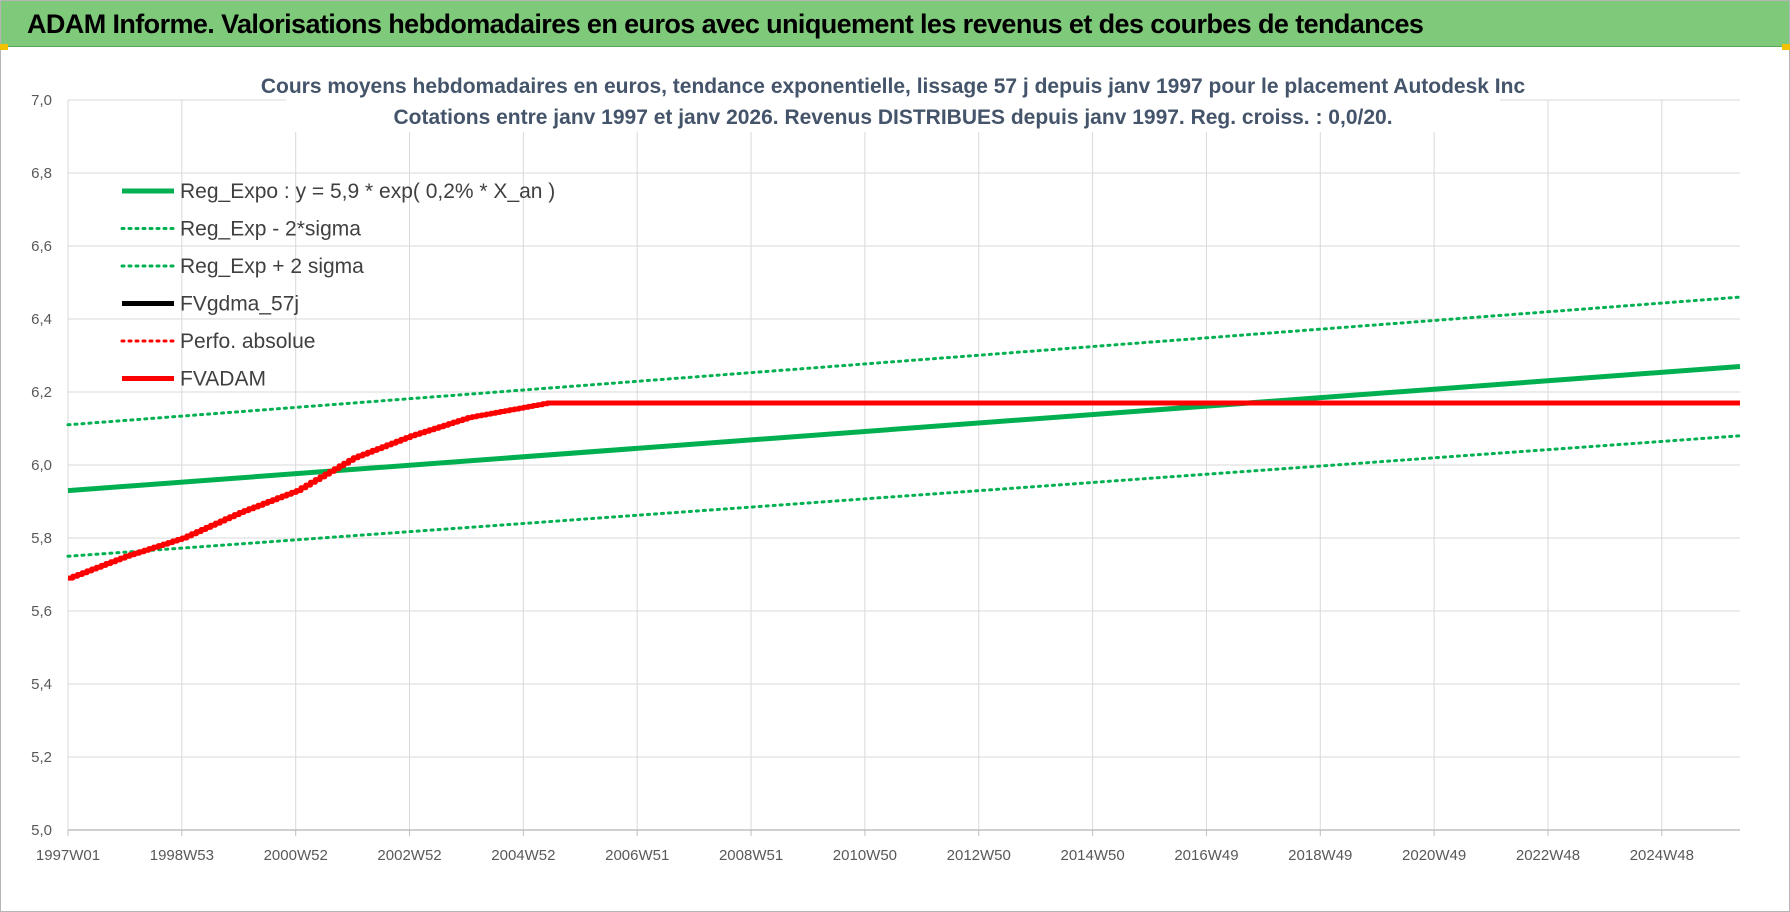 Image resolution: width=1790 pixels, height=912 pixels. What do you see at coordinates (637, 855) in the screenshot?
I see `x-tick-label: 2006W51` at bounding box center [637, 855].